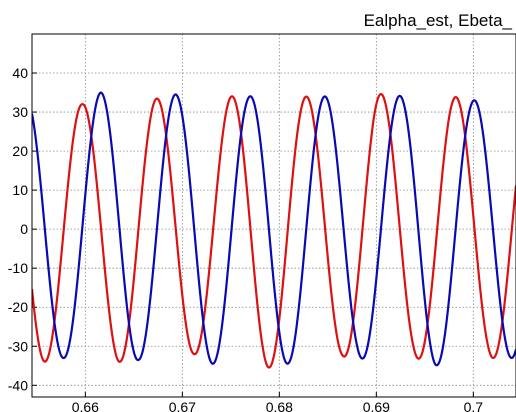 Image resolution: width=516 pixels, height=412 pixels. I want to click on y-tick-label: 0, so click(24, 229).